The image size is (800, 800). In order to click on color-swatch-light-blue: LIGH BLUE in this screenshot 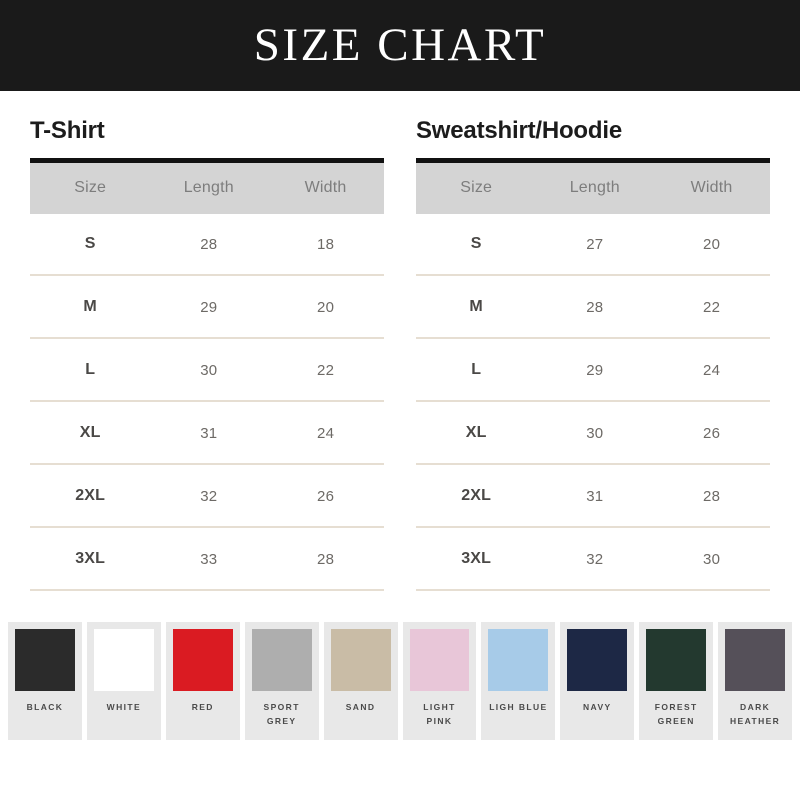, I will do `click(518, 681)`.